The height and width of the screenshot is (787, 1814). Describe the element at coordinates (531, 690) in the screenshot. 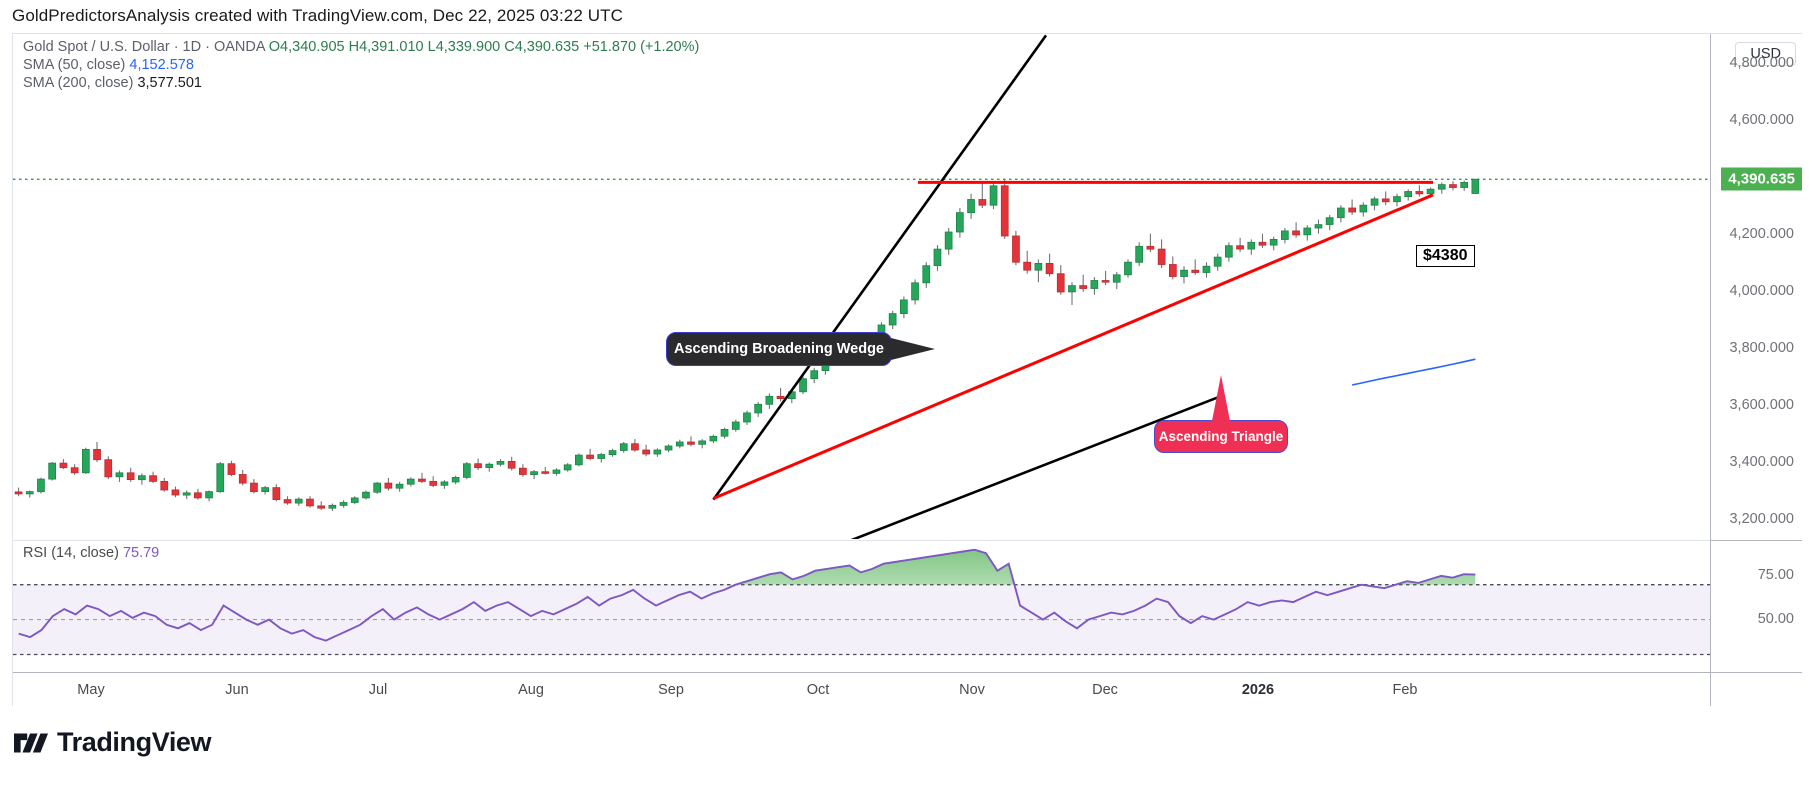

I see `time-axis-tick: Aug` at that location.